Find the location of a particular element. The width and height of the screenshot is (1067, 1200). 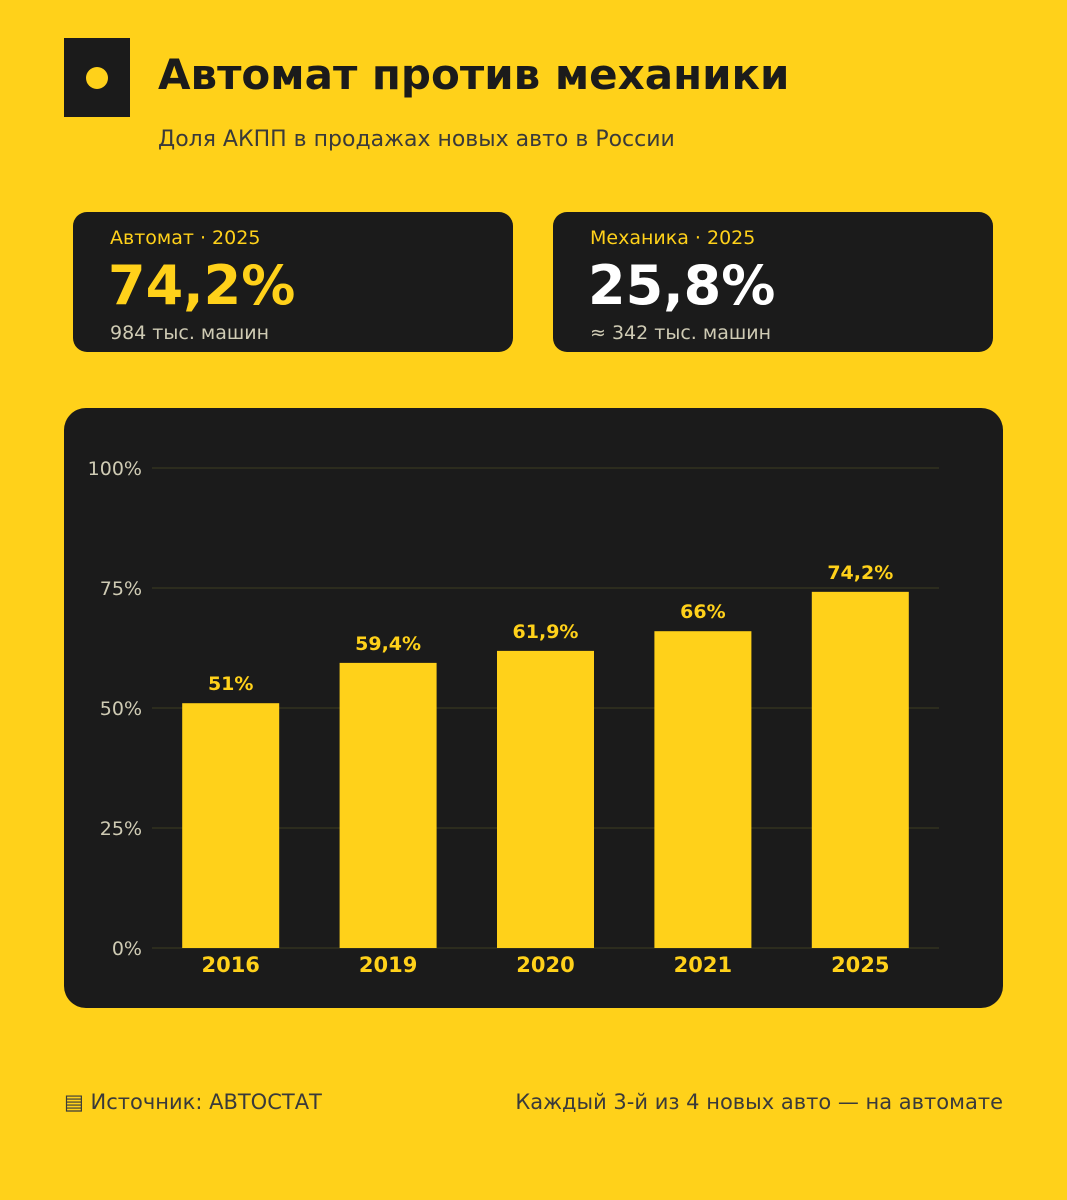

data-label: 61,9% is located at coordinates (546, 632).